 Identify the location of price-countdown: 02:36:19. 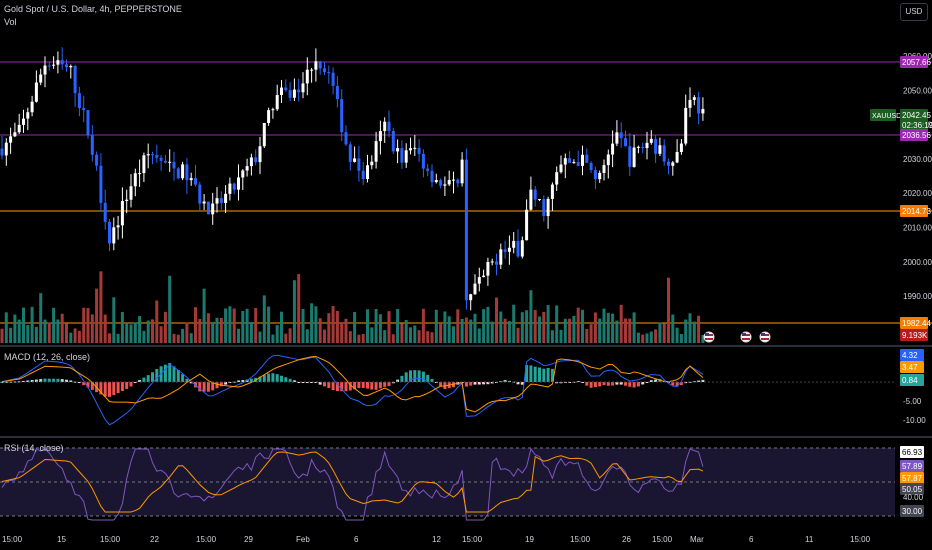
(917, 125).